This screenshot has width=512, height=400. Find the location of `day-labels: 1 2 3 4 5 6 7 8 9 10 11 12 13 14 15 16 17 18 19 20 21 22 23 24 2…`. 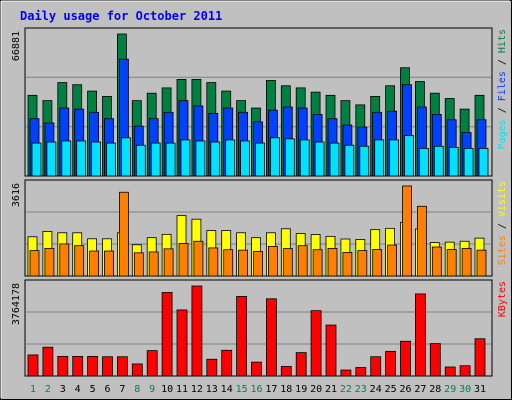

day-labels: 1 2 3 4 5 6 7 8 9 10 11 12 13 14 15 16 17 18 19 20 21 22 23 24 2… is located at coordinates (258, 389).